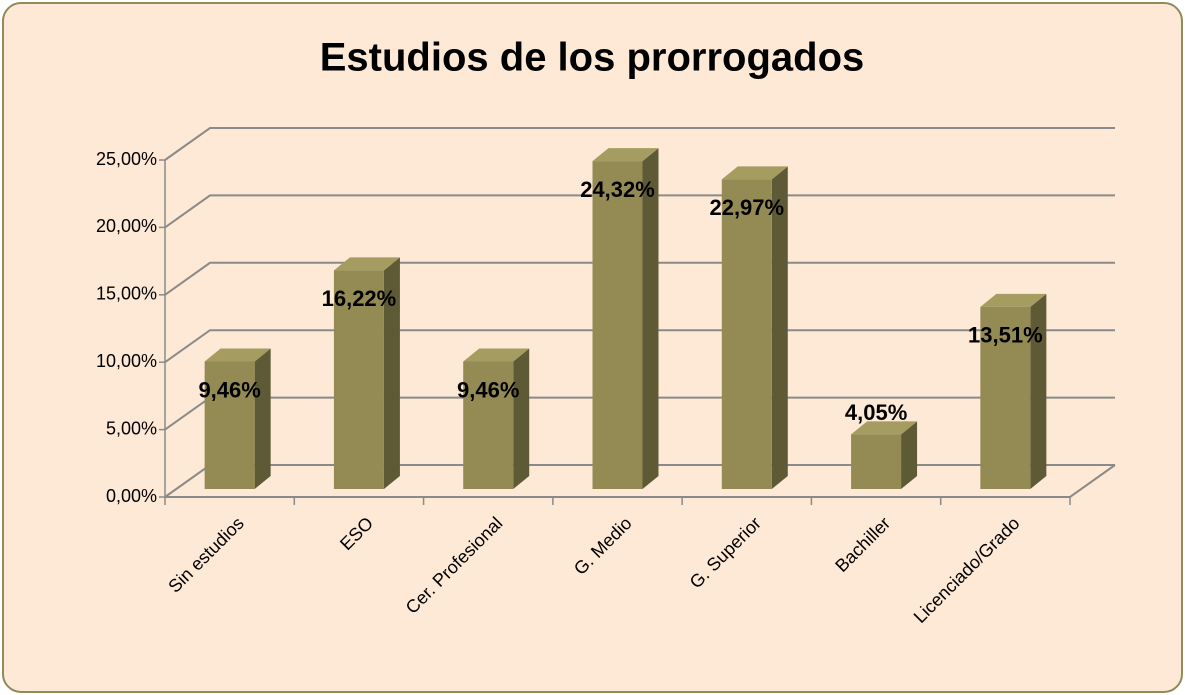 The height and width of the screenshot is (695, 1185). Describe the element at coordinates (131, 496) in the screenshot. I see `y-tick-label: 0,00%` at that location.